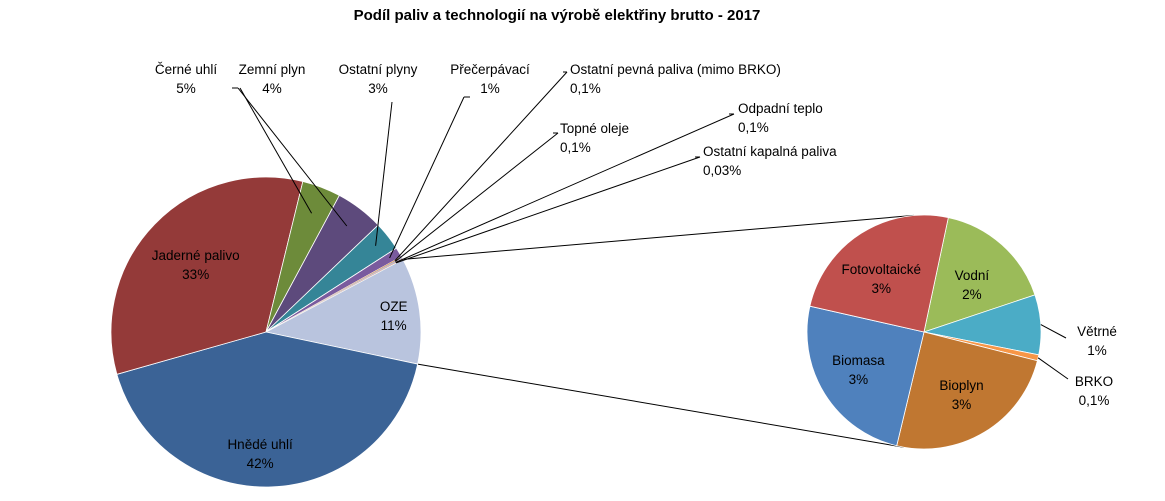 The image size is (1165, 501). Describe the element at coordinates (272, 79) in the screenshot. I see `label-zemni-plyn: Zemní plyn 4%` at that location.